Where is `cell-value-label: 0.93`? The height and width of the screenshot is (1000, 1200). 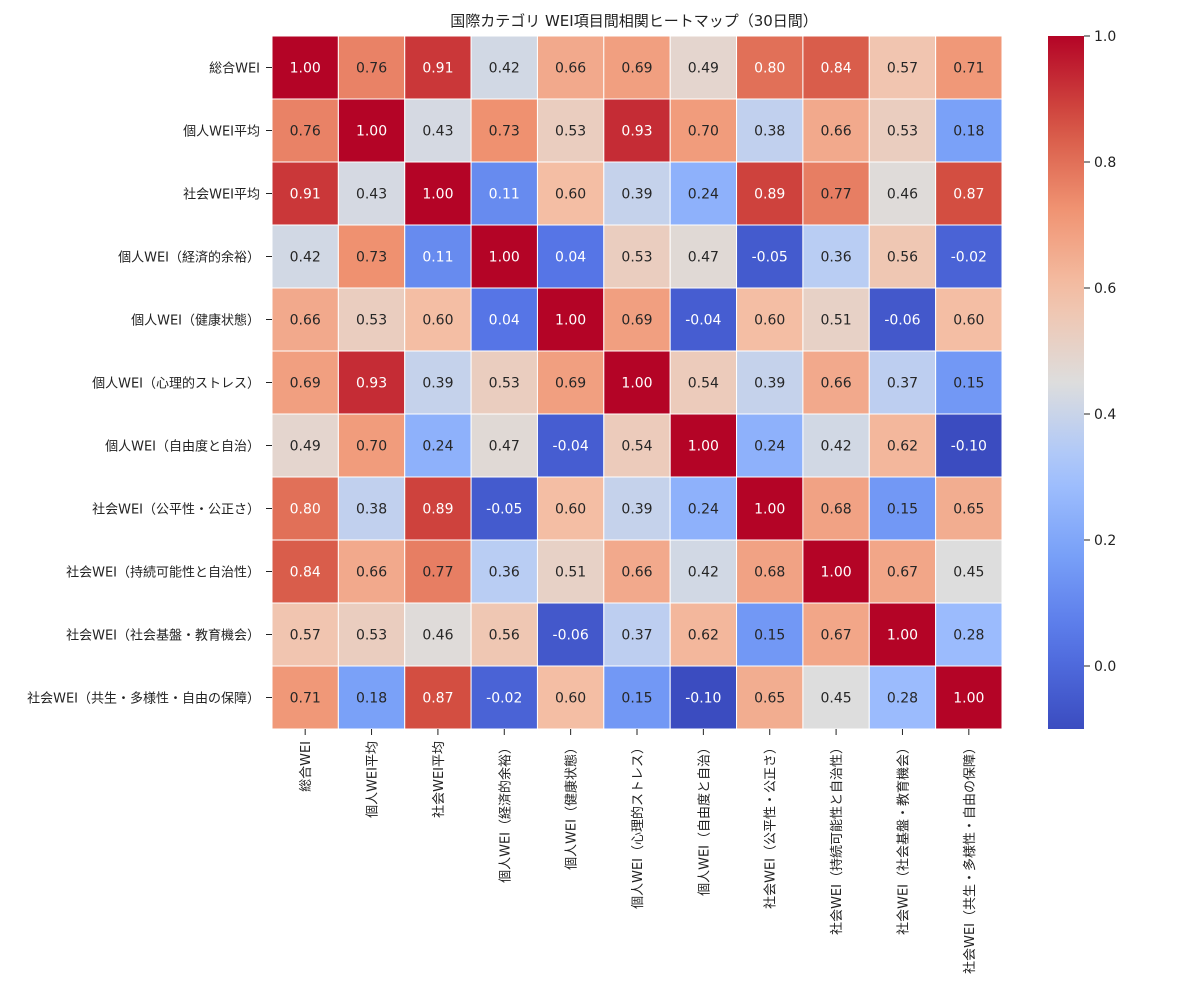
cell-value-label: 0.93 is located at coordinates (371, 384).